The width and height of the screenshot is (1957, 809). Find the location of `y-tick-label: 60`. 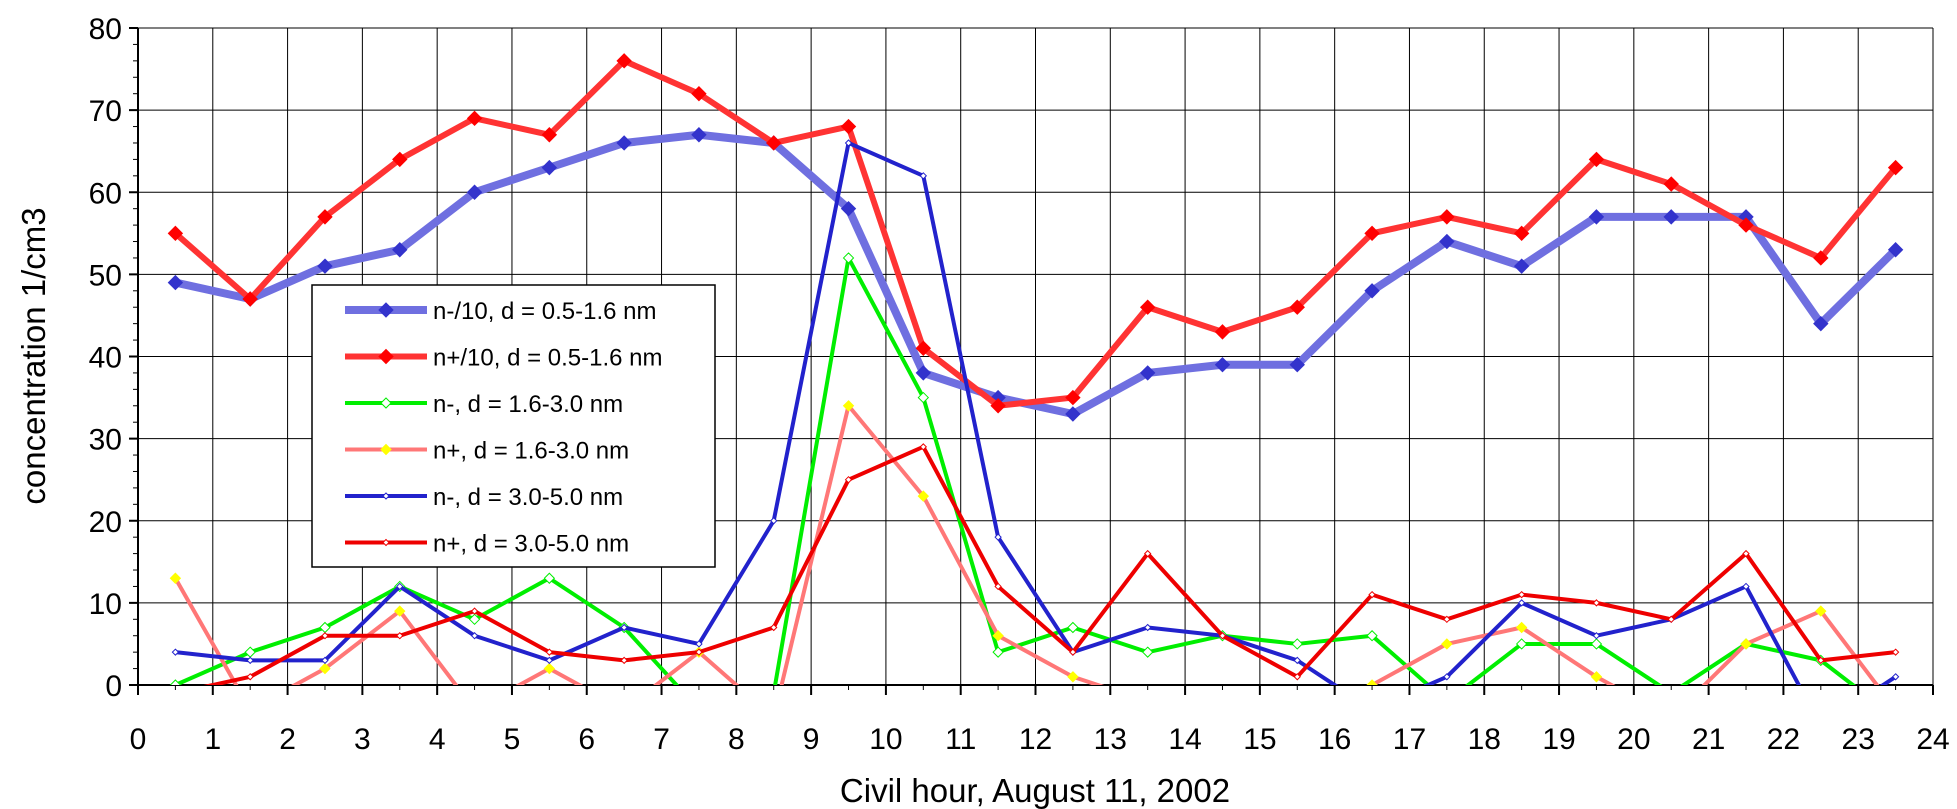

y-tick-label: 60 is located at coordinates (105, 193).